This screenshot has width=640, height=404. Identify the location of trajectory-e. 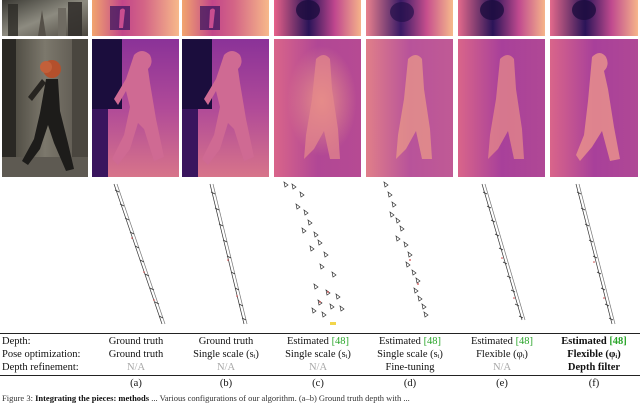
(503, 252).